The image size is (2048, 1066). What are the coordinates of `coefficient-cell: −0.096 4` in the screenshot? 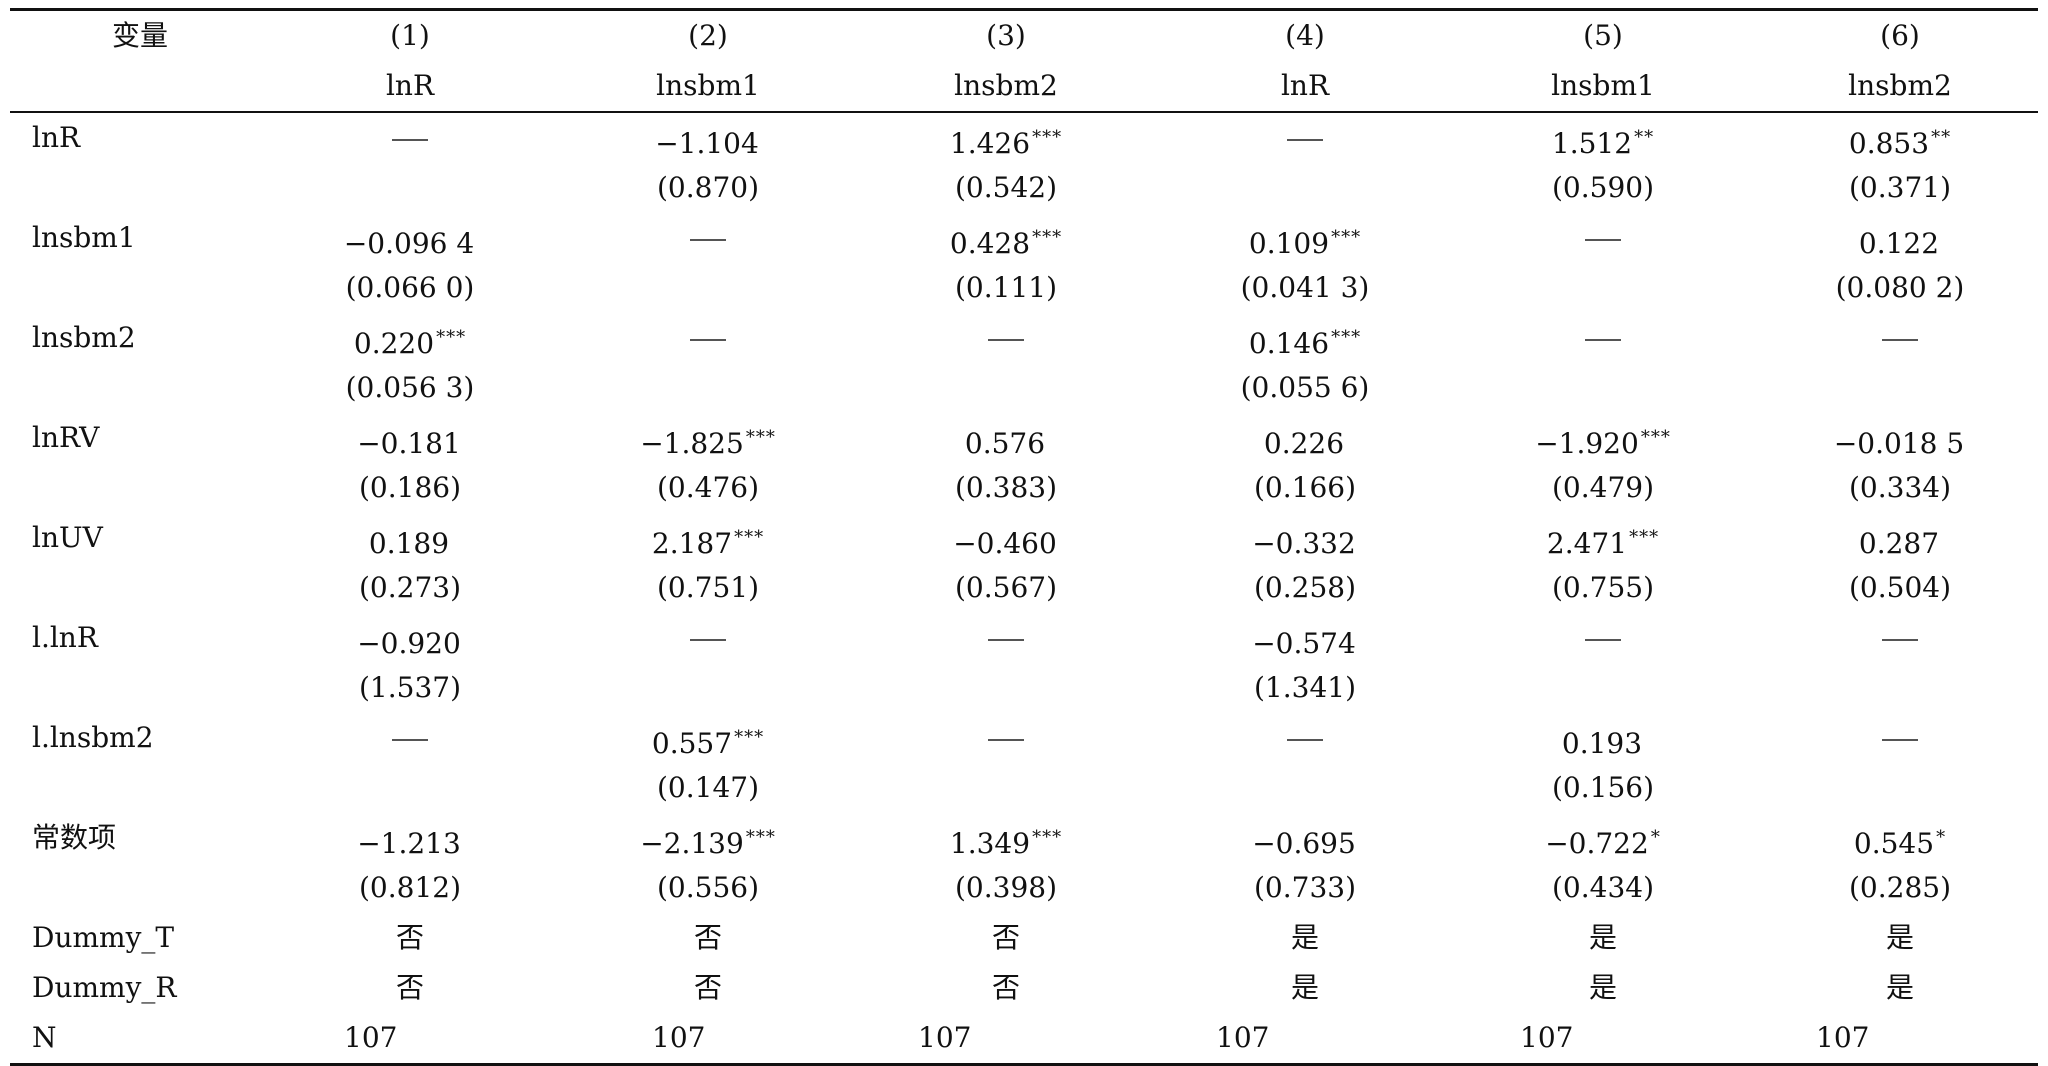 It's located at (410, 238).